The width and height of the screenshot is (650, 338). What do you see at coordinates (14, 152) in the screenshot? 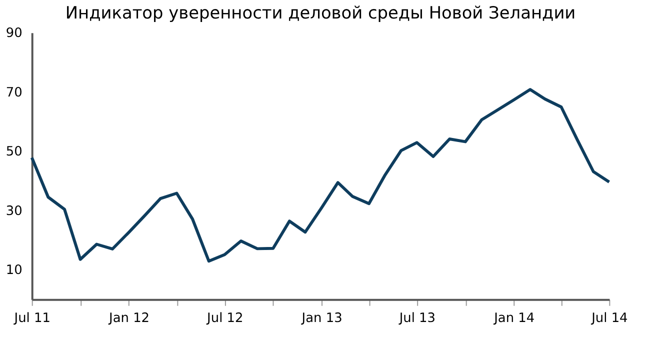
I see `y-tick-label: 50` at bounding box center [14, 152].